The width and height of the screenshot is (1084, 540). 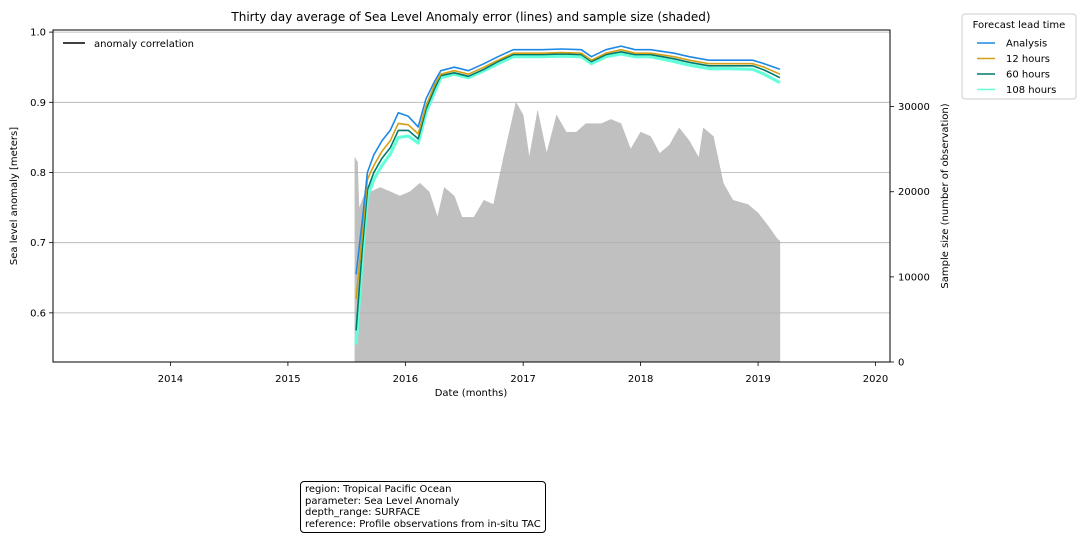 What do you see at coordinates (640, 379) in the screenshot?
I see `x-tick-label: 2018` at bounding box center [640, 379].